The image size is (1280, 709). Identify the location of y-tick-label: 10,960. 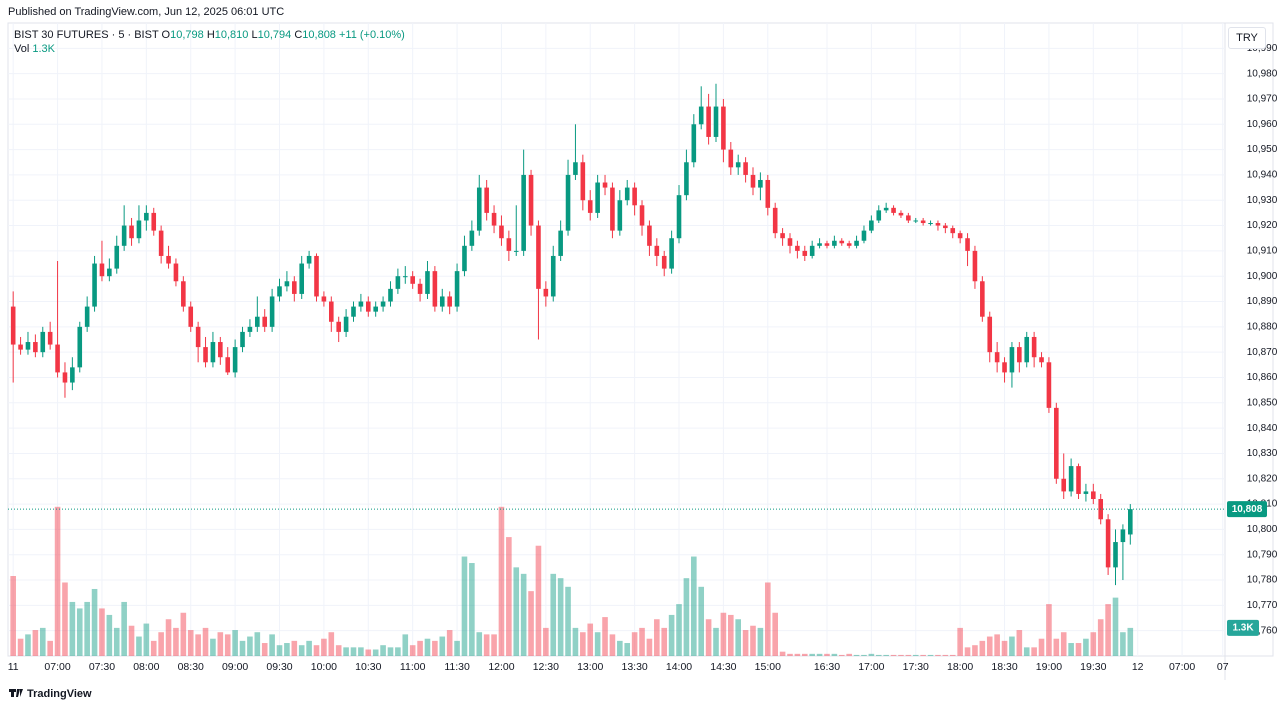
(1262, 124).